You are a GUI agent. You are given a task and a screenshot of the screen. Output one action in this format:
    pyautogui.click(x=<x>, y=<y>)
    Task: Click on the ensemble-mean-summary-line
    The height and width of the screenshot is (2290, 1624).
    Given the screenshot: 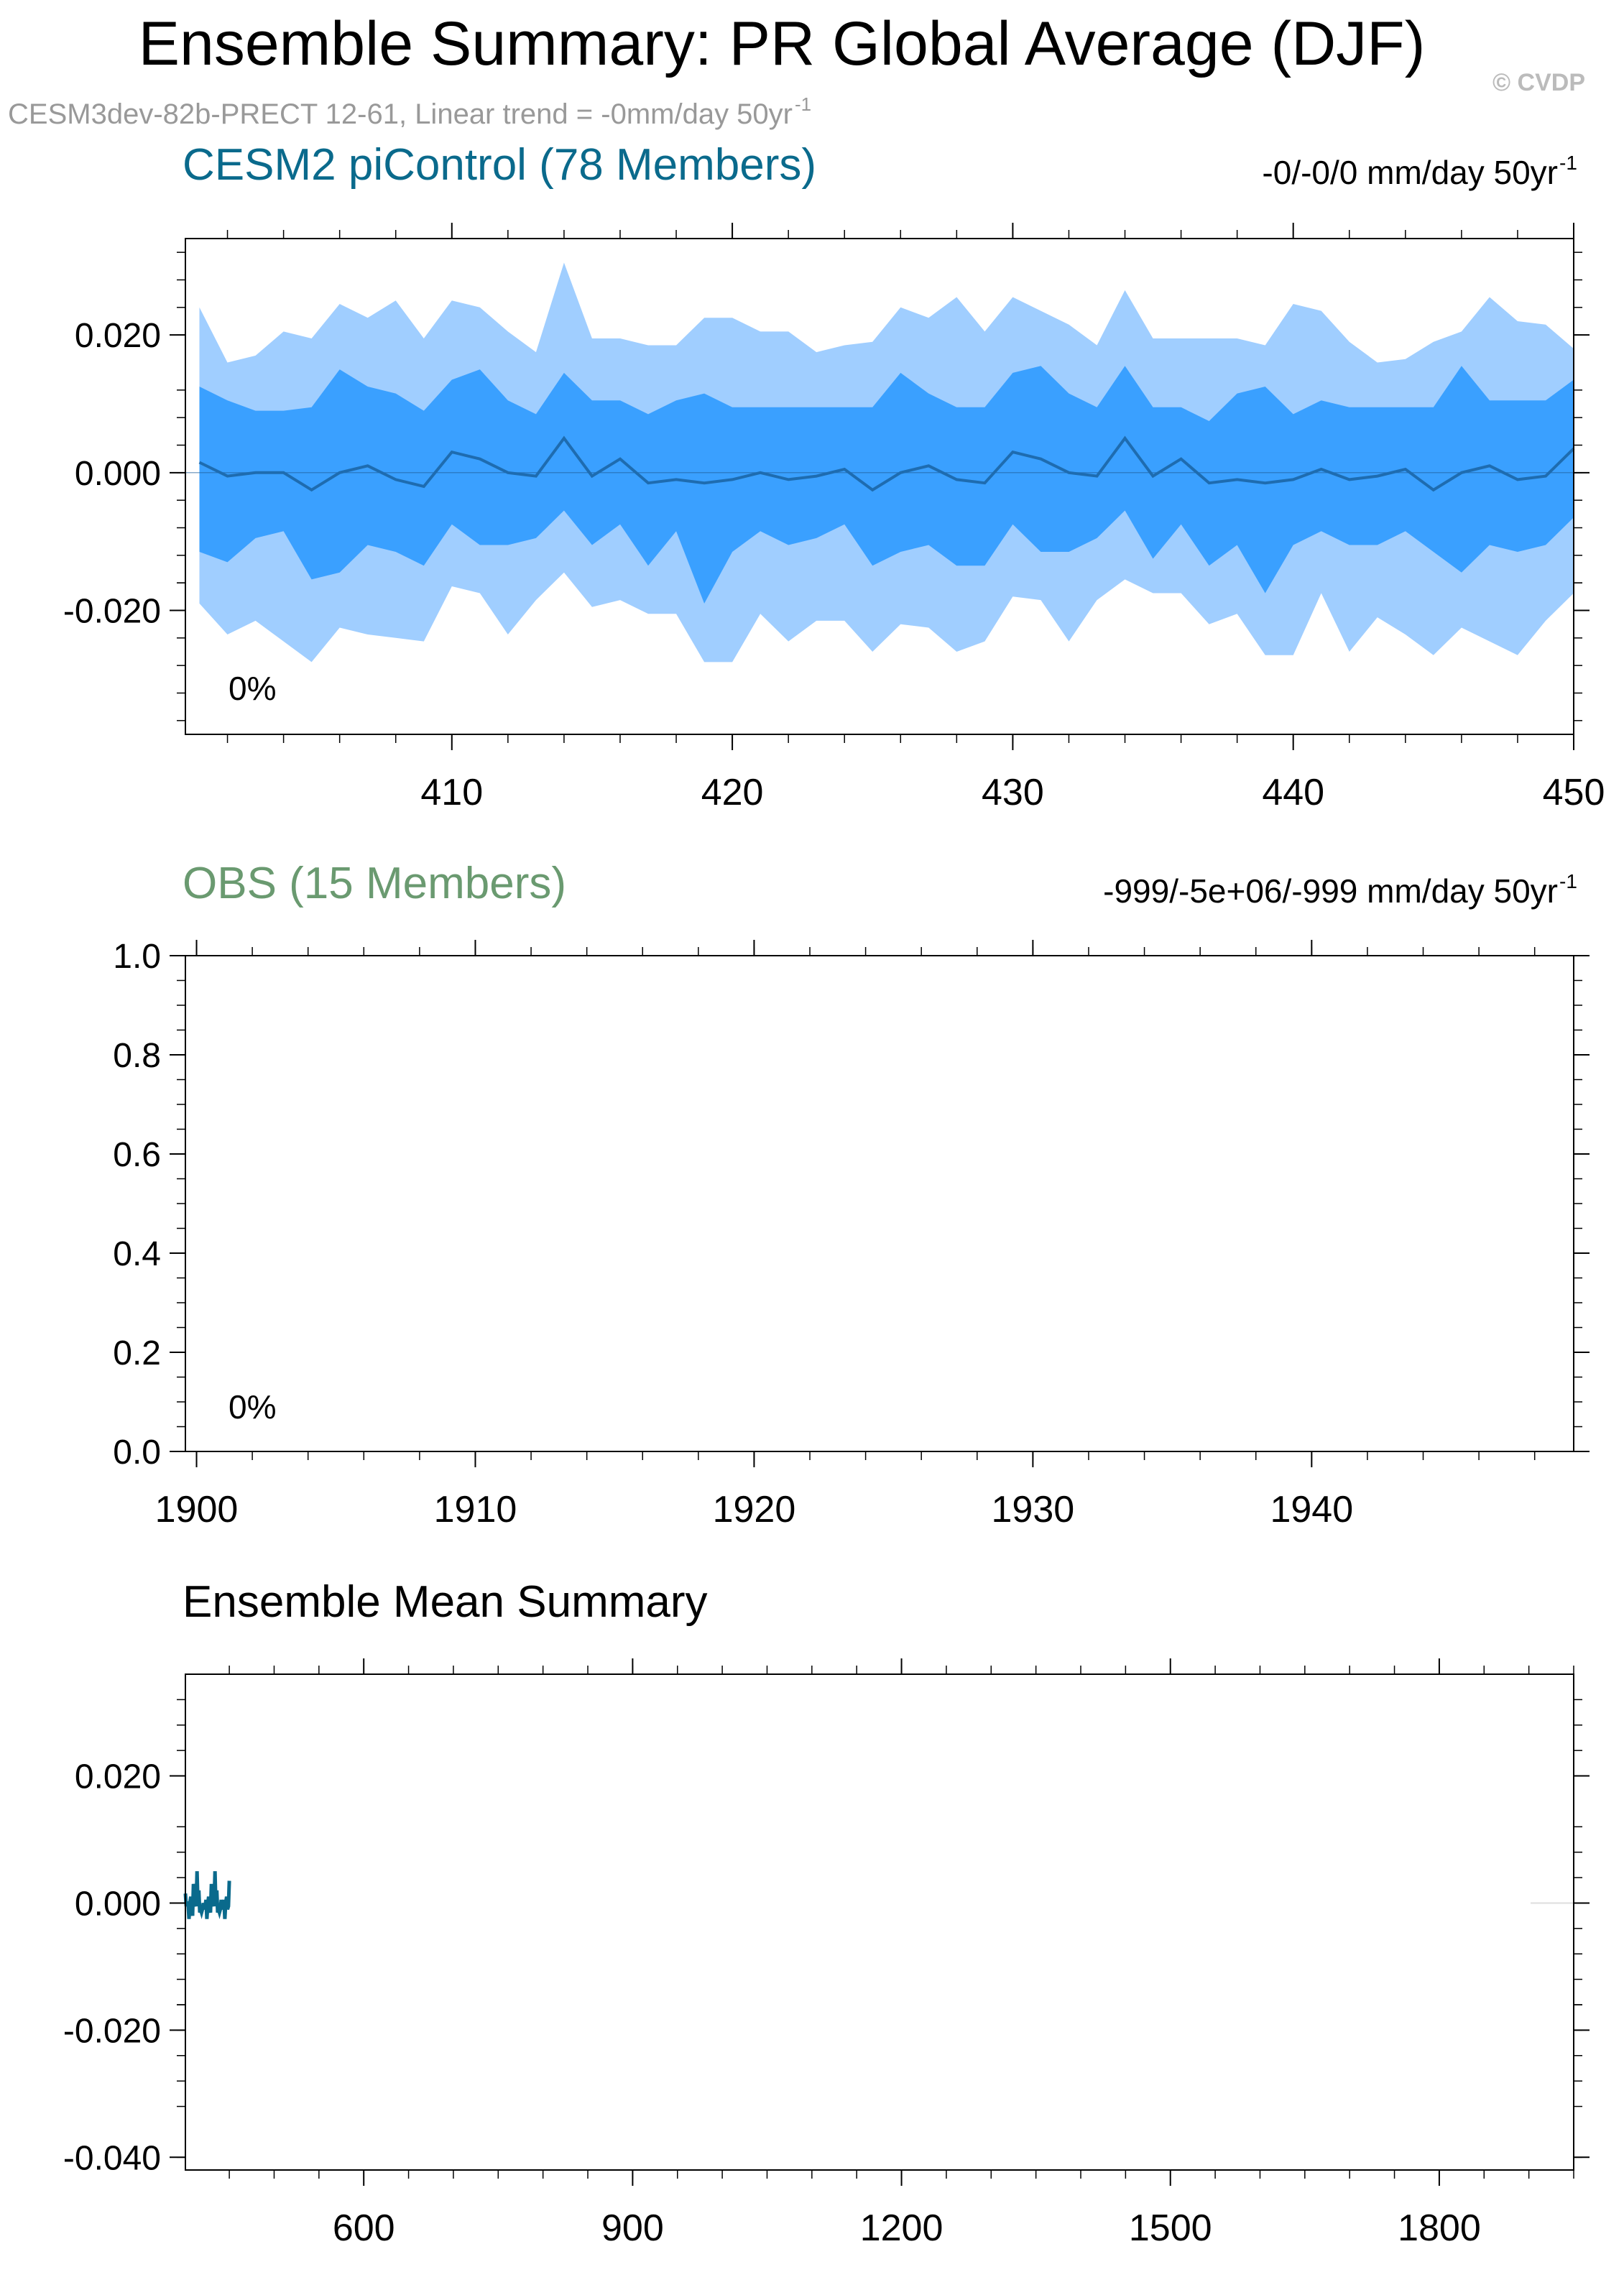 What is the action you would take?
    pyautogui.click(x=207, y=1895)
    